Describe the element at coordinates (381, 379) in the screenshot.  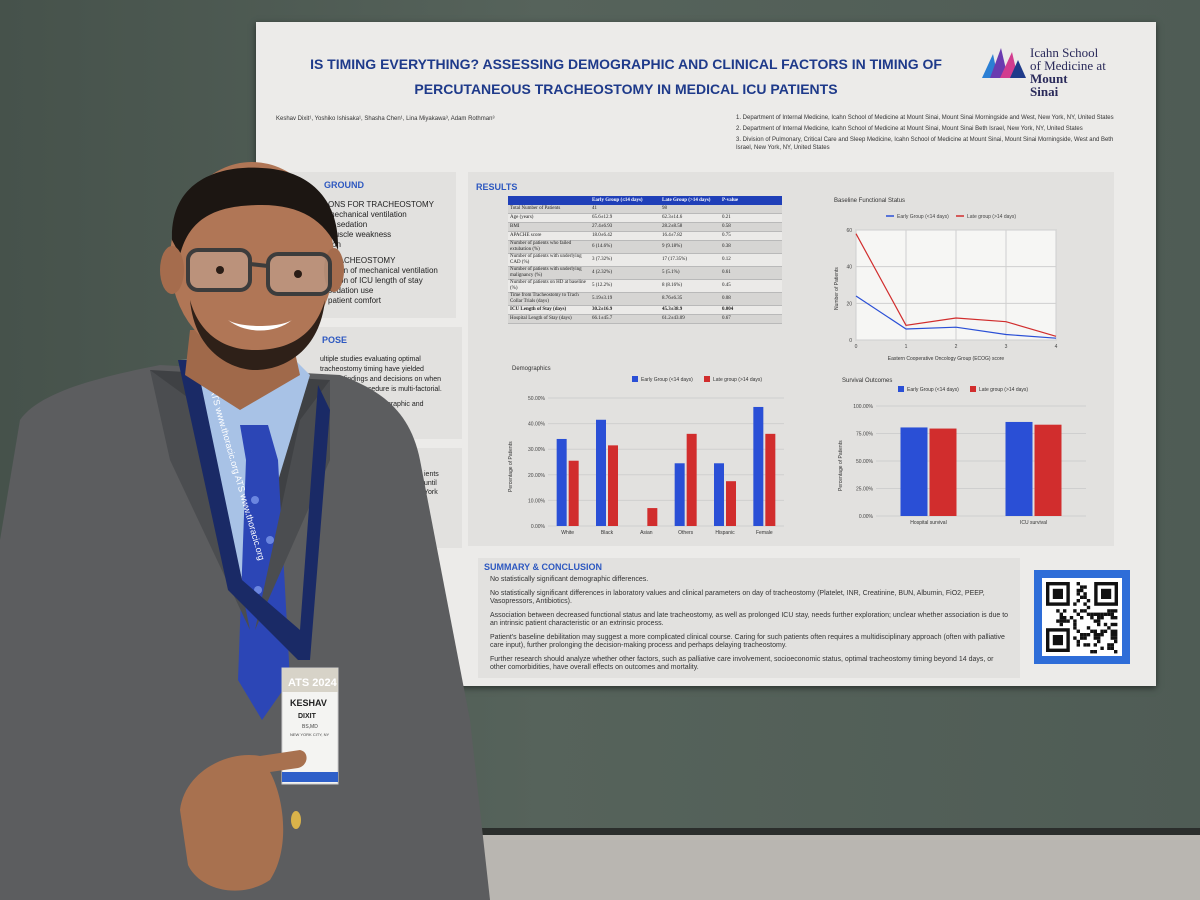
I see `text-line: uivocal findings and decisions on when` at that location.